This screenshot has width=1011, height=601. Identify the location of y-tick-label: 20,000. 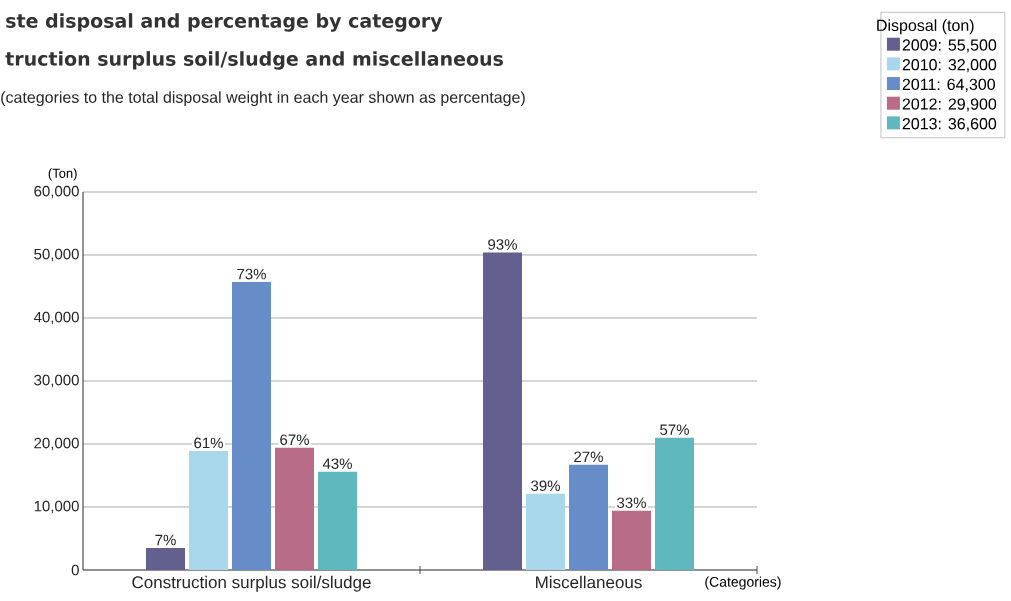
(56, 444).